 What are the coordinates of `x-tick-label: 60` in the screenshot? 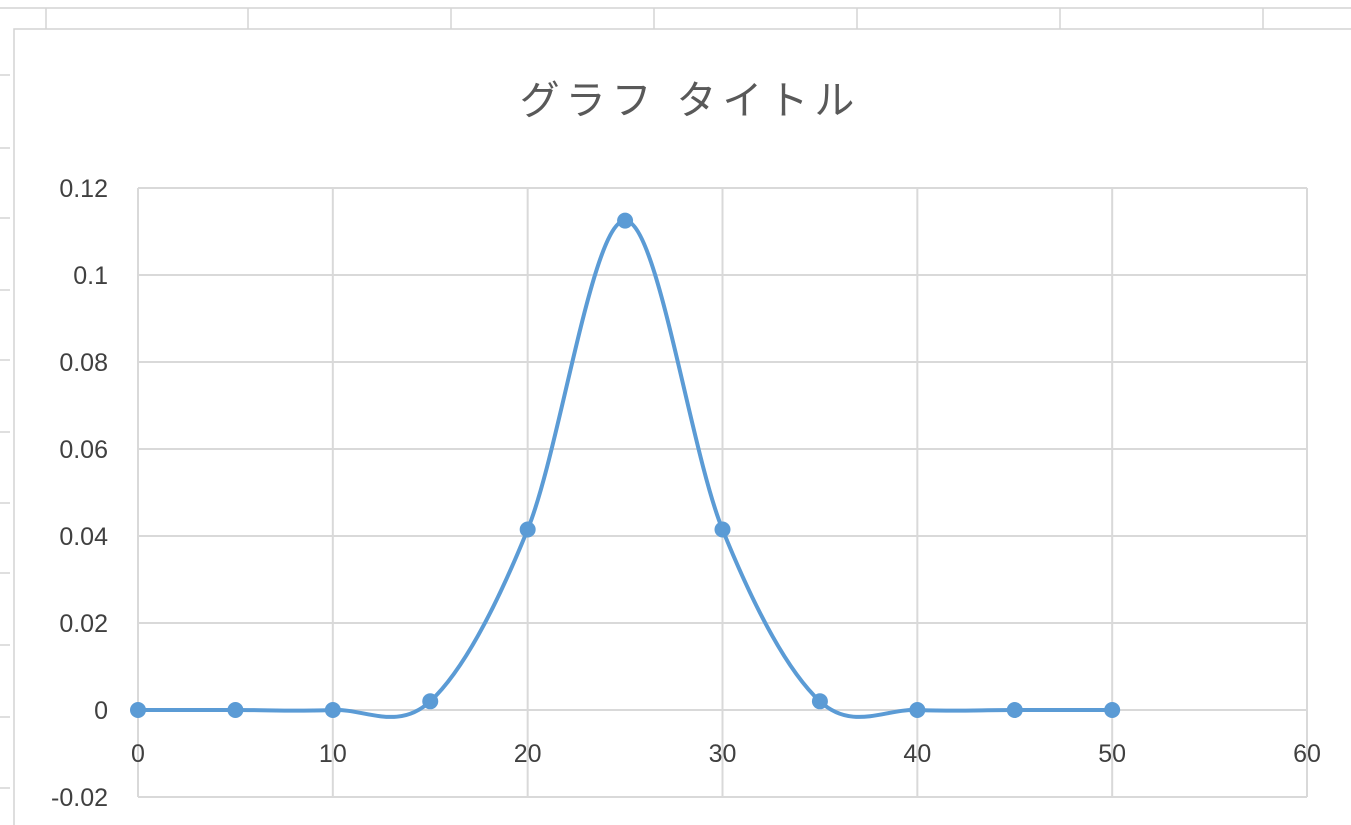 It's located at (1307, 754).